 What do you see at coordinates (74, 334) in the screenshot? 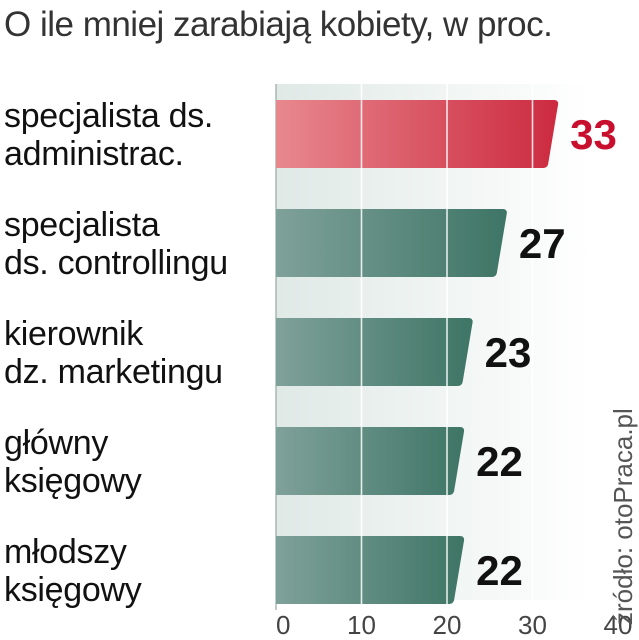
I see `category-label: kierownik` at bounding box center [74, 334].